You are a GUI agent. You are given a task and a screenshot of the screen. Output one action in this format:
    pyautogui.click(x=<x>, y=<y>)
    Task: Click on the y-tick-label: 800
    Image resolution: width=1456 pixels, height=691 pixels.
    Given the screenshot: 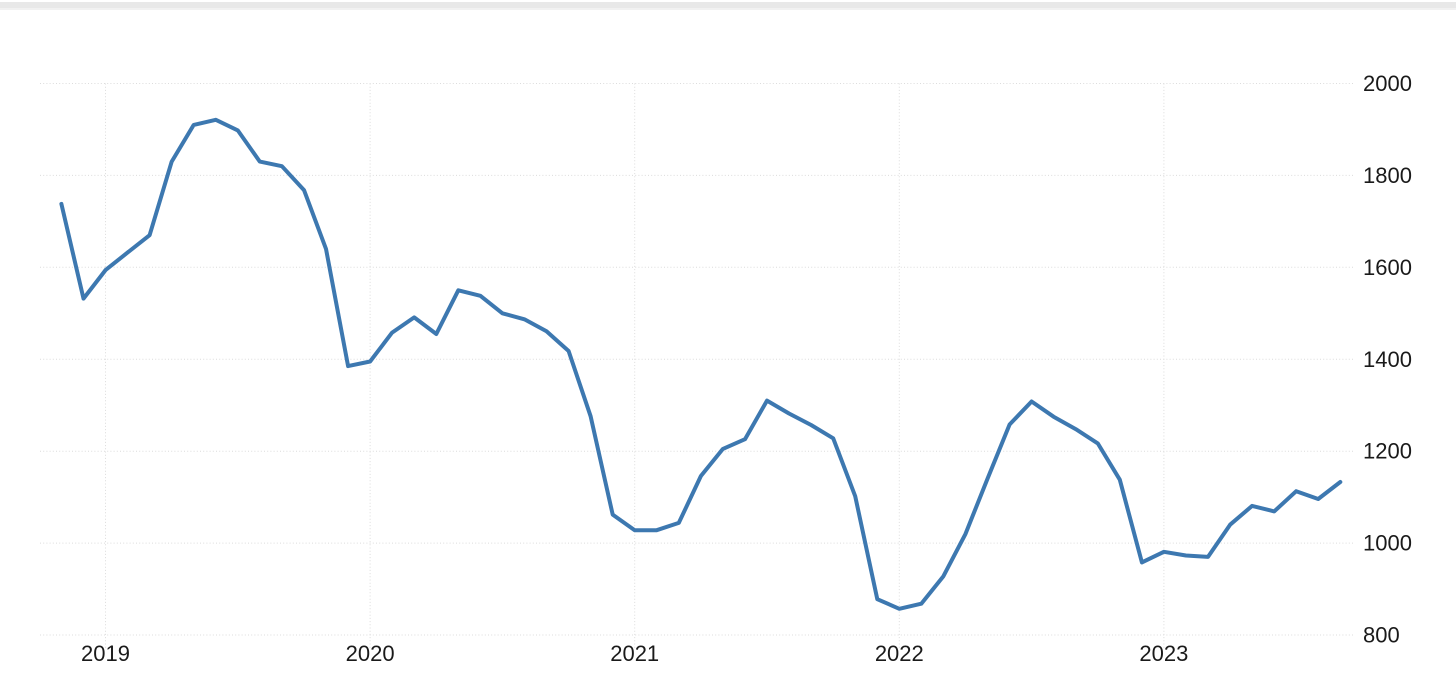 What is the action you would take?
    pyautogui.click(x=1381, y=635)
    